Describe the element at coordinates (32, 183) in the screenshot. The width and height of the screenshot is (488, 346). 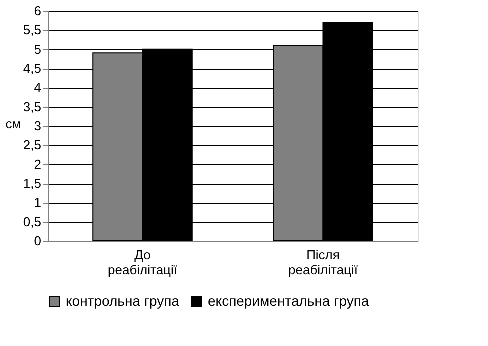
I see `y-tick-label: 1,5` at that location.